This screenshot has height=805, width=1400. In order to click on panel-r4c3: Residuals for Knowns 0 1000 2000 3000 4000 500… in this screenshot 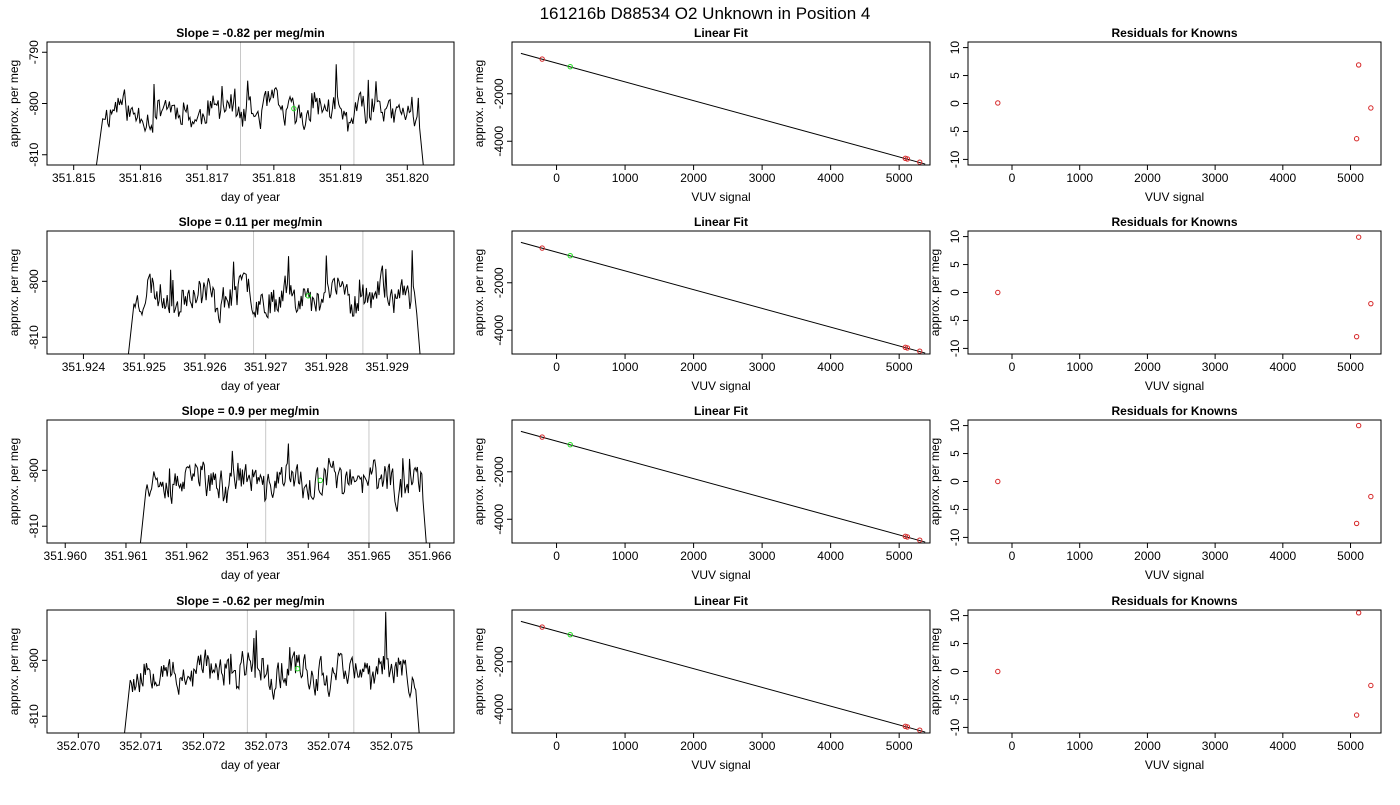, I will do `click(1155, 683)`.